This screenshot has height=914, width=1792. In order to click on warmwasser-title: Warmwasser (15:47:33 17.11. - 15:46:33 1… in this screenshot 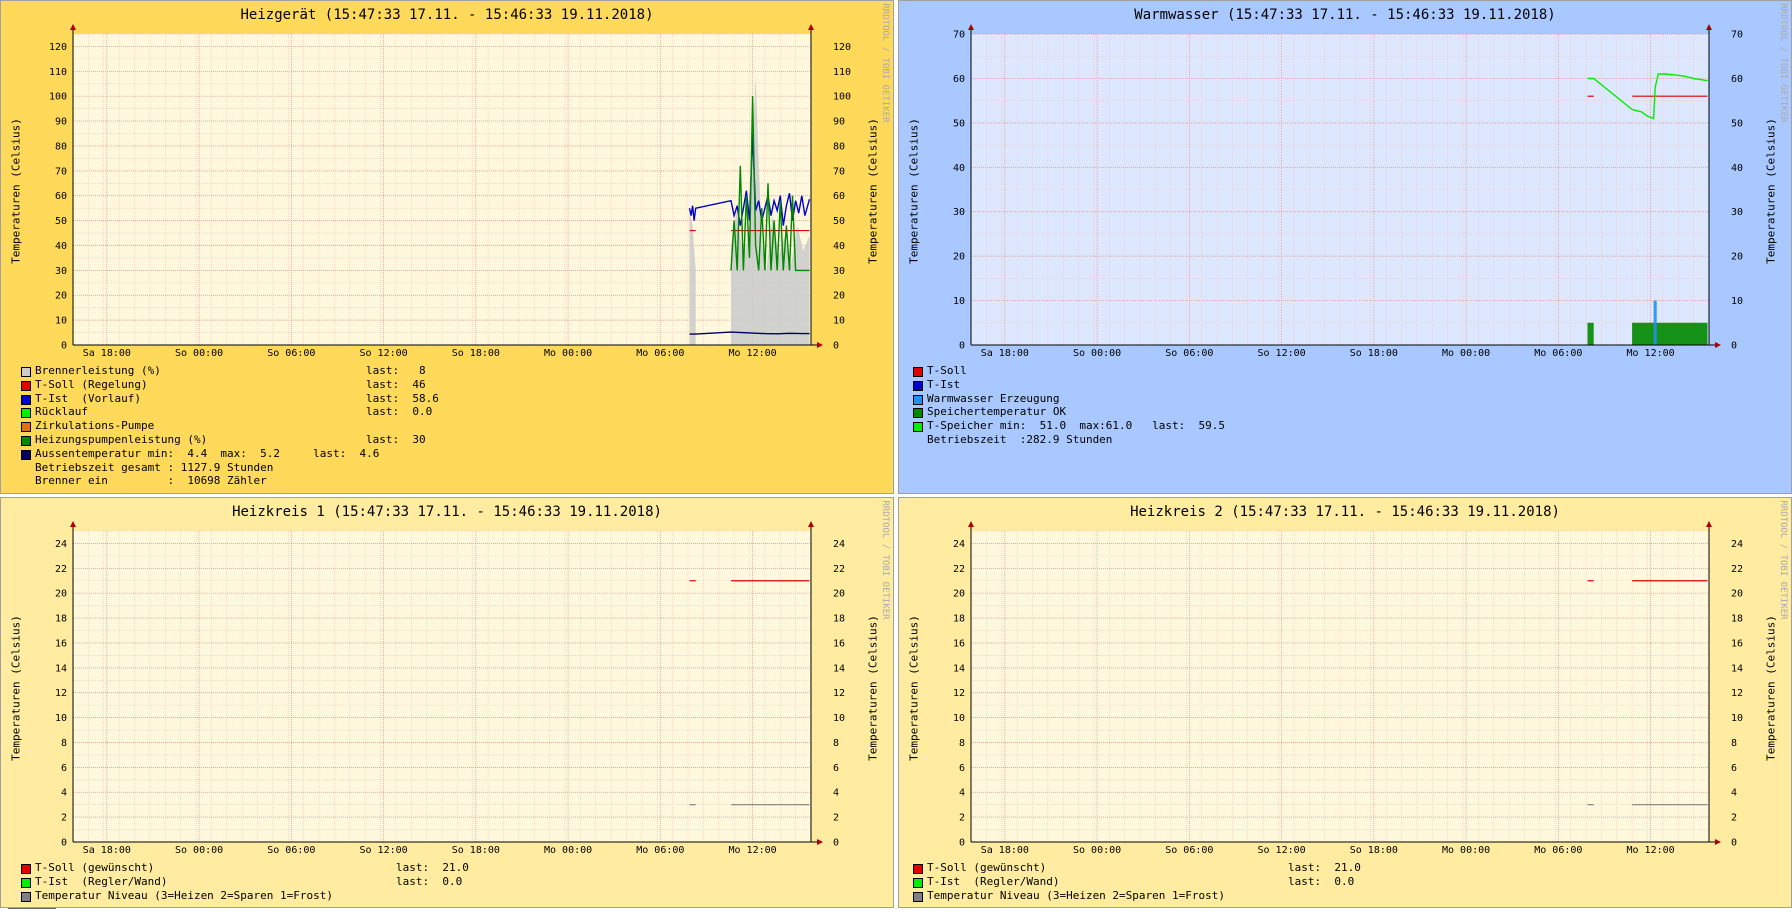, I will do `click(1345, 15)`.